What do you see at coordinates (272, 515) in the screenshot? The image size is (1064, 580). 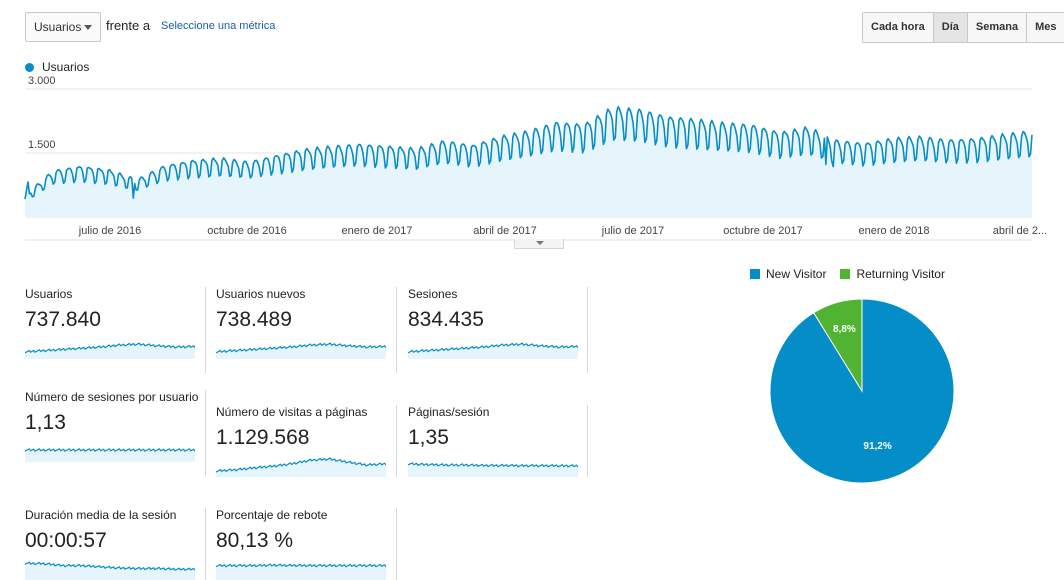 I see `scorecard-label: Porcentaje de rebote` at bounding box center [272, 515].